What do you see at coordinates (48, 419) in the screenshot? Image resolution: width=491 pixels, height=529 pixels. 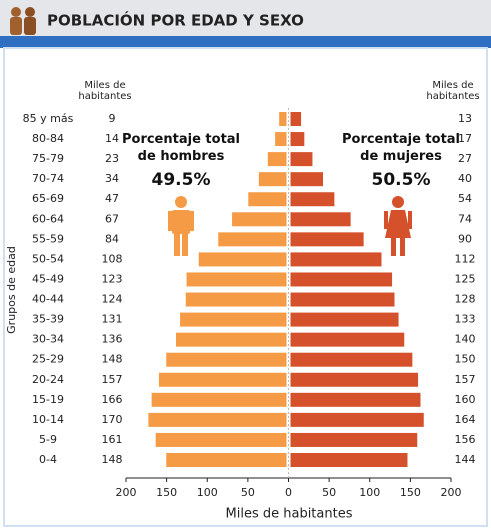 I see `category-label: 10-14` at bounding box center [48, 419].